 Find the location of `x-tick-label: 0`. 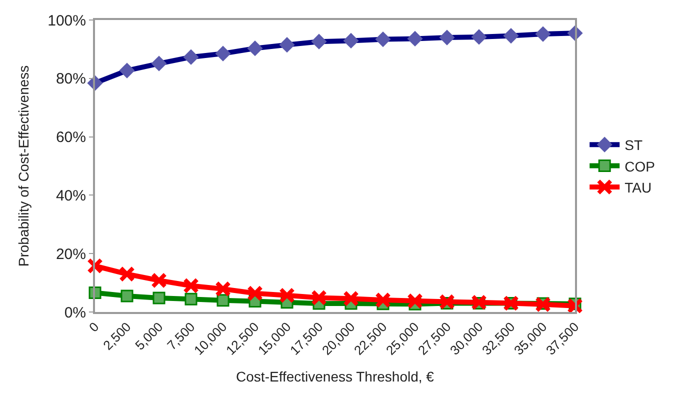

x-tick-label: 0 is located at coordinates (94, 327).